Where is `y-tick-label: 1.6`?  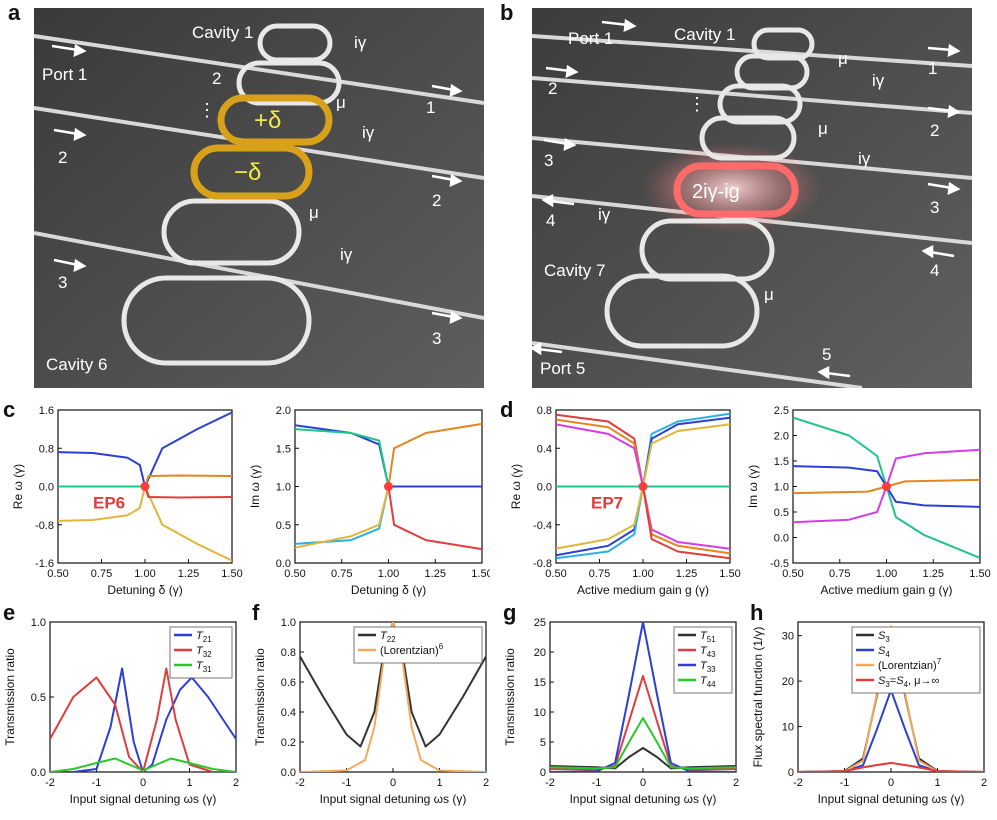 y-tick-label: 1.6 is located at coordinates (46, 411).